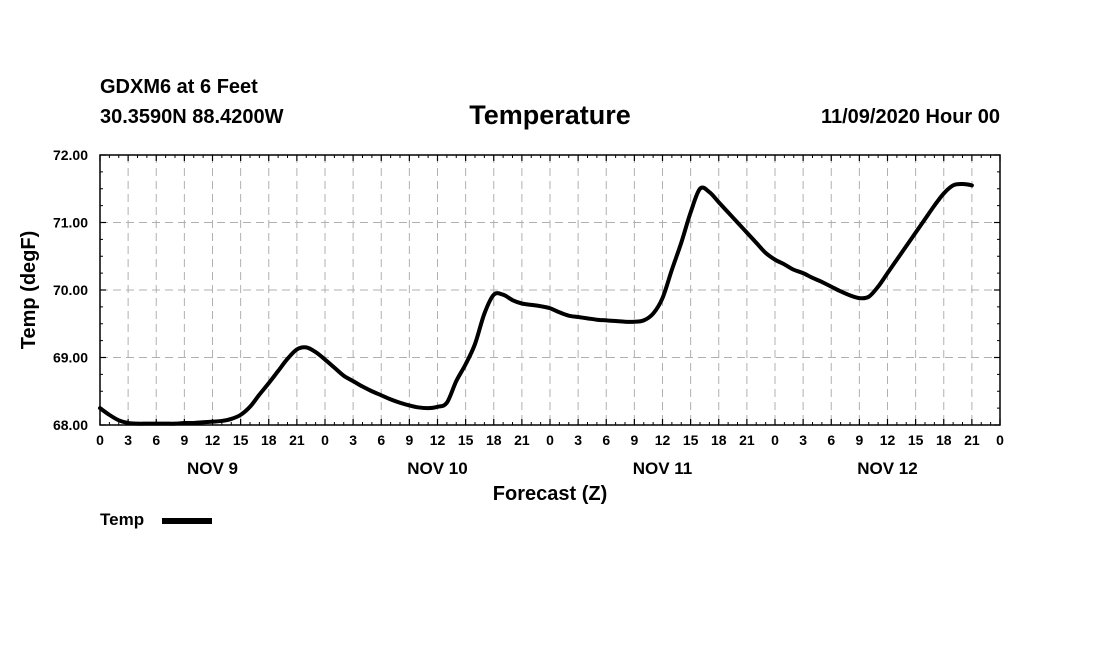  Describe the element at coordinates (550, 115) in the screenshot. I see `chart-title: Temperature` at that location.